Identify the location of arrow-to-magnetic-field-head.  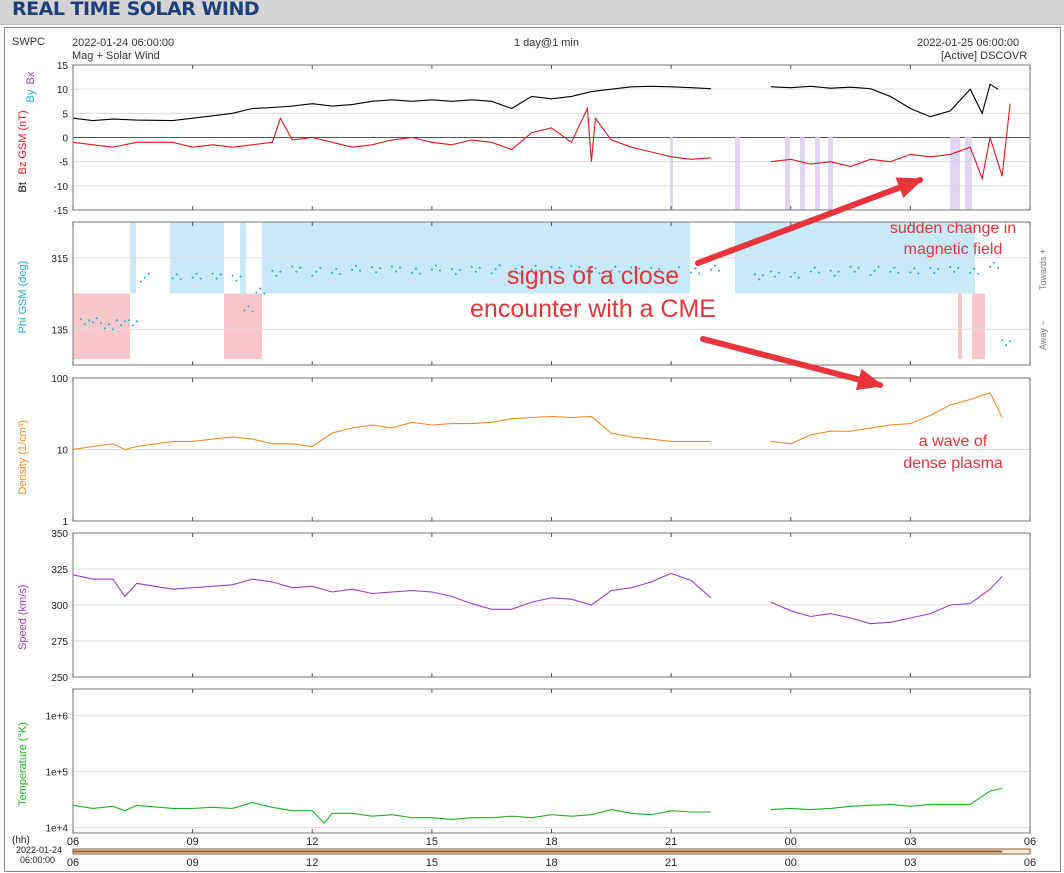
(909, 188).